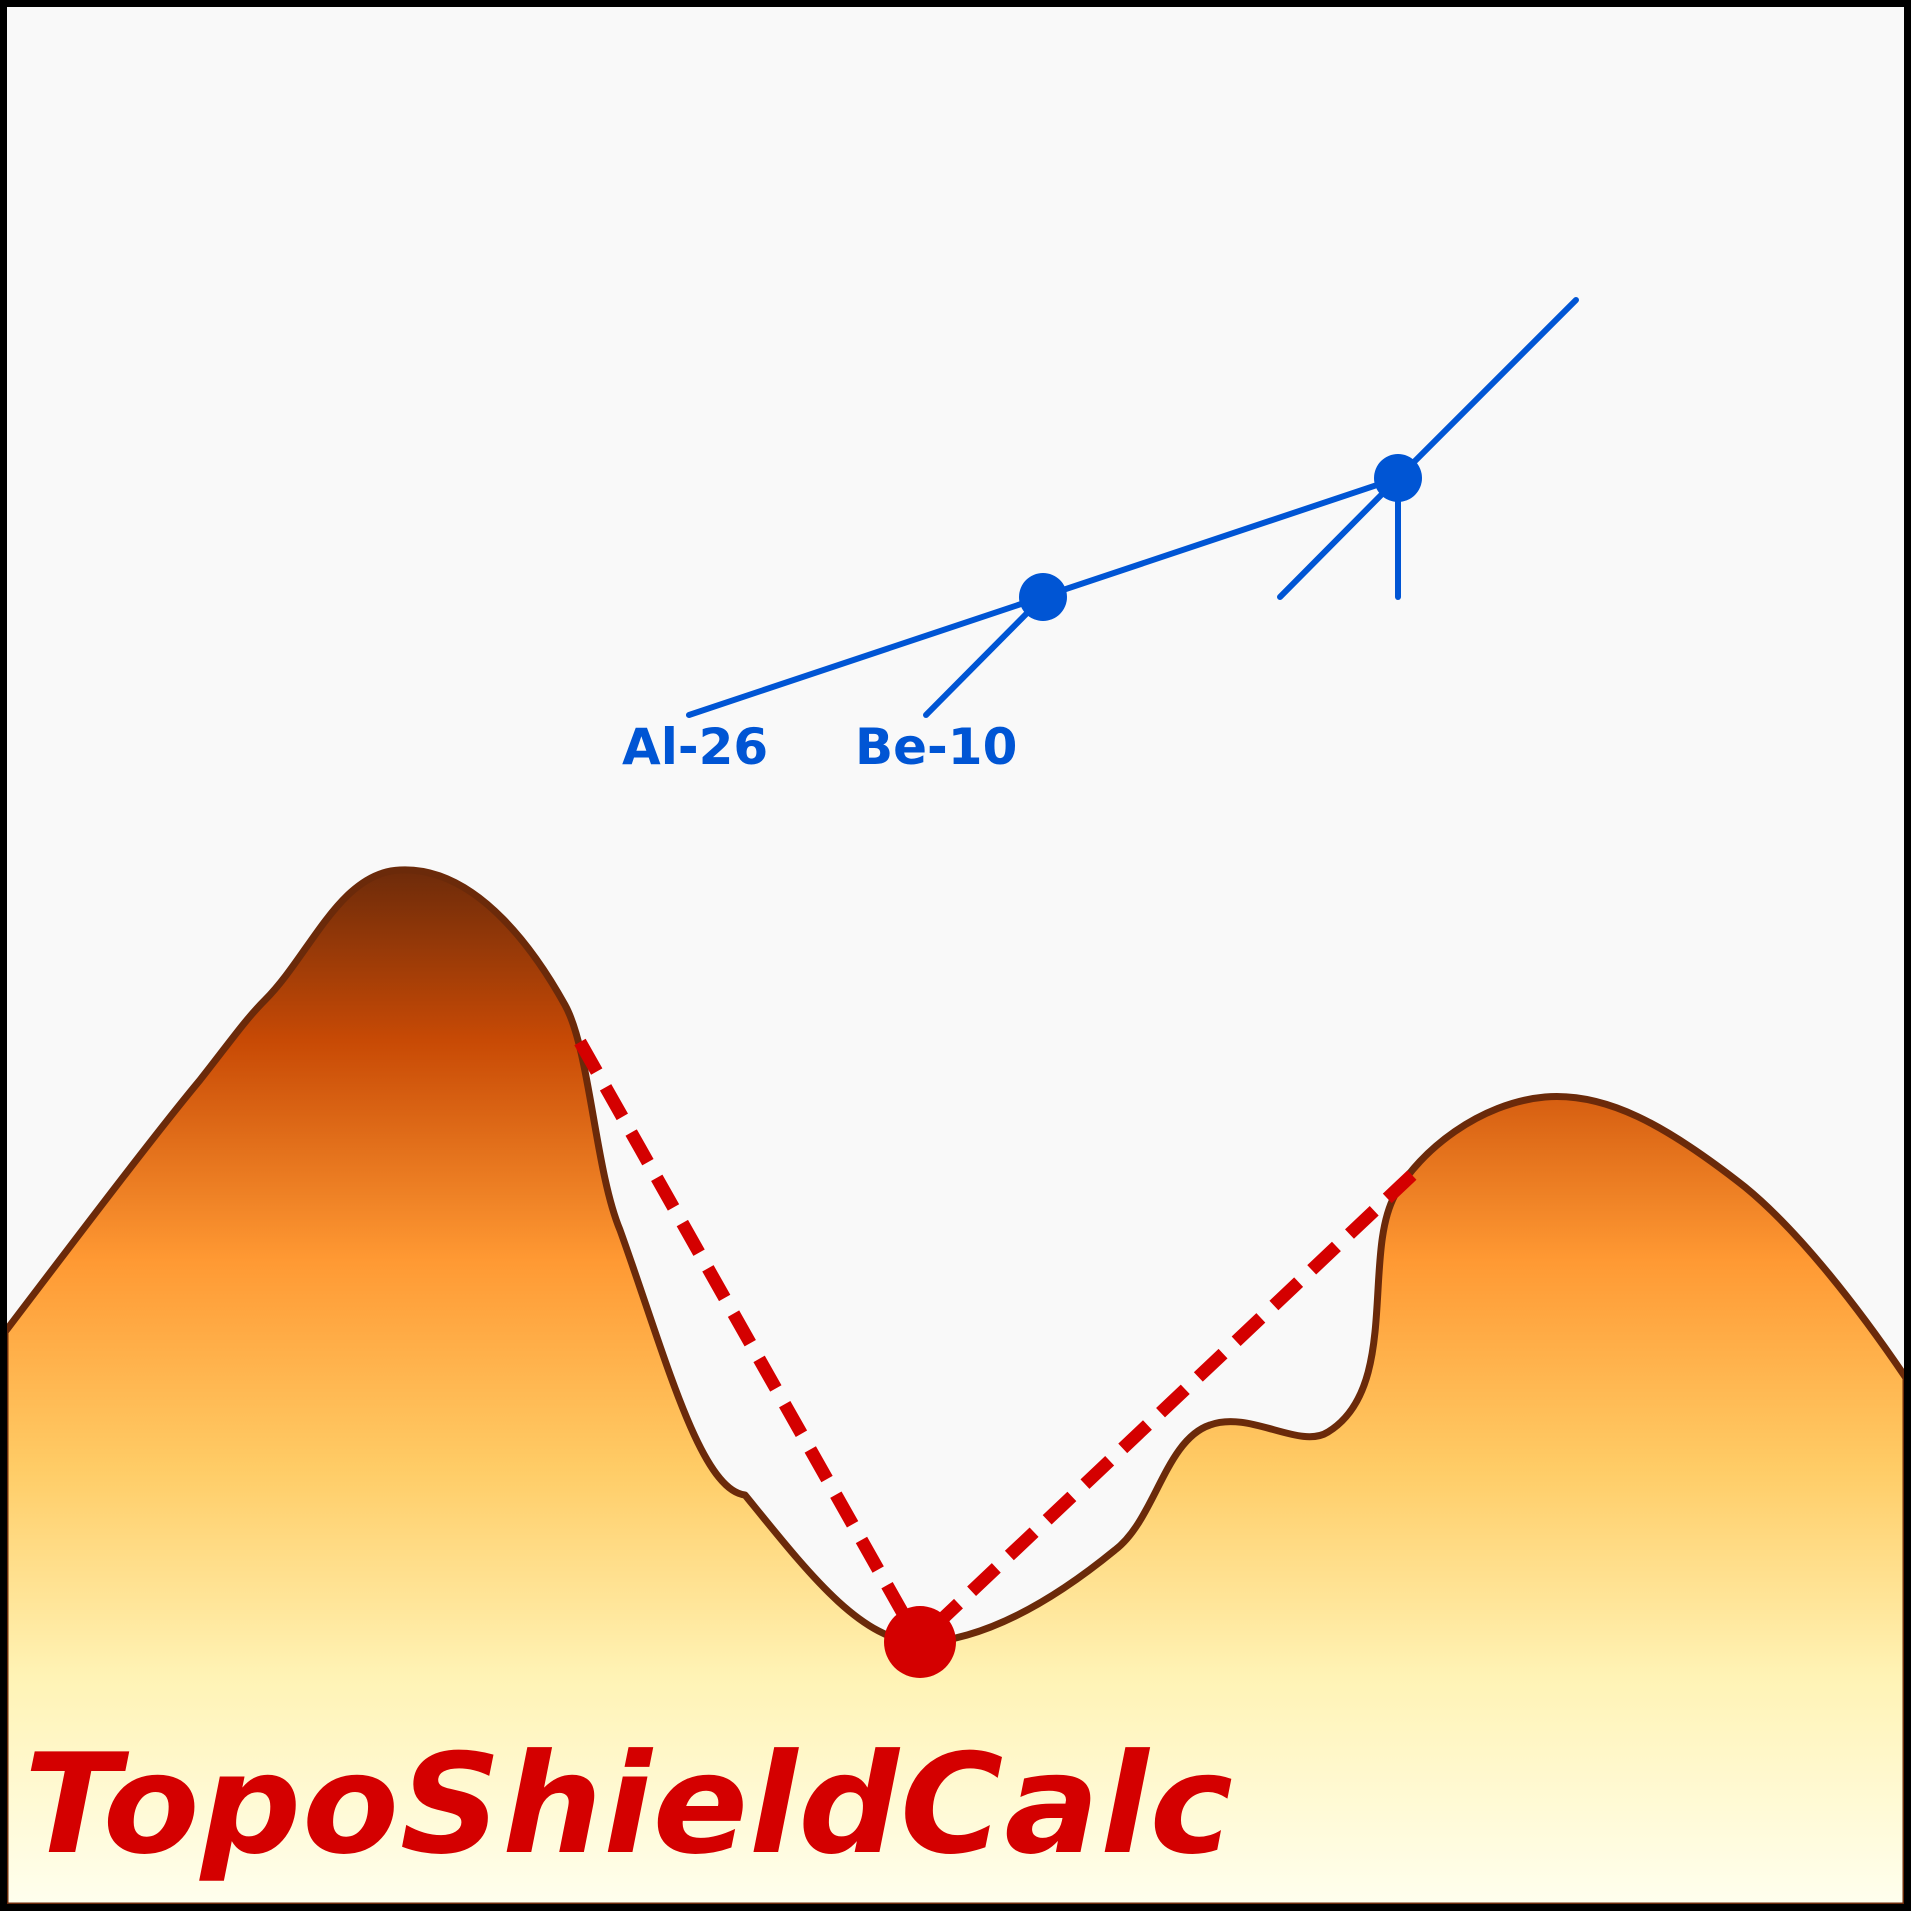  I want to click on logo-title: TopoShieldCalc, so click(629, 1804).